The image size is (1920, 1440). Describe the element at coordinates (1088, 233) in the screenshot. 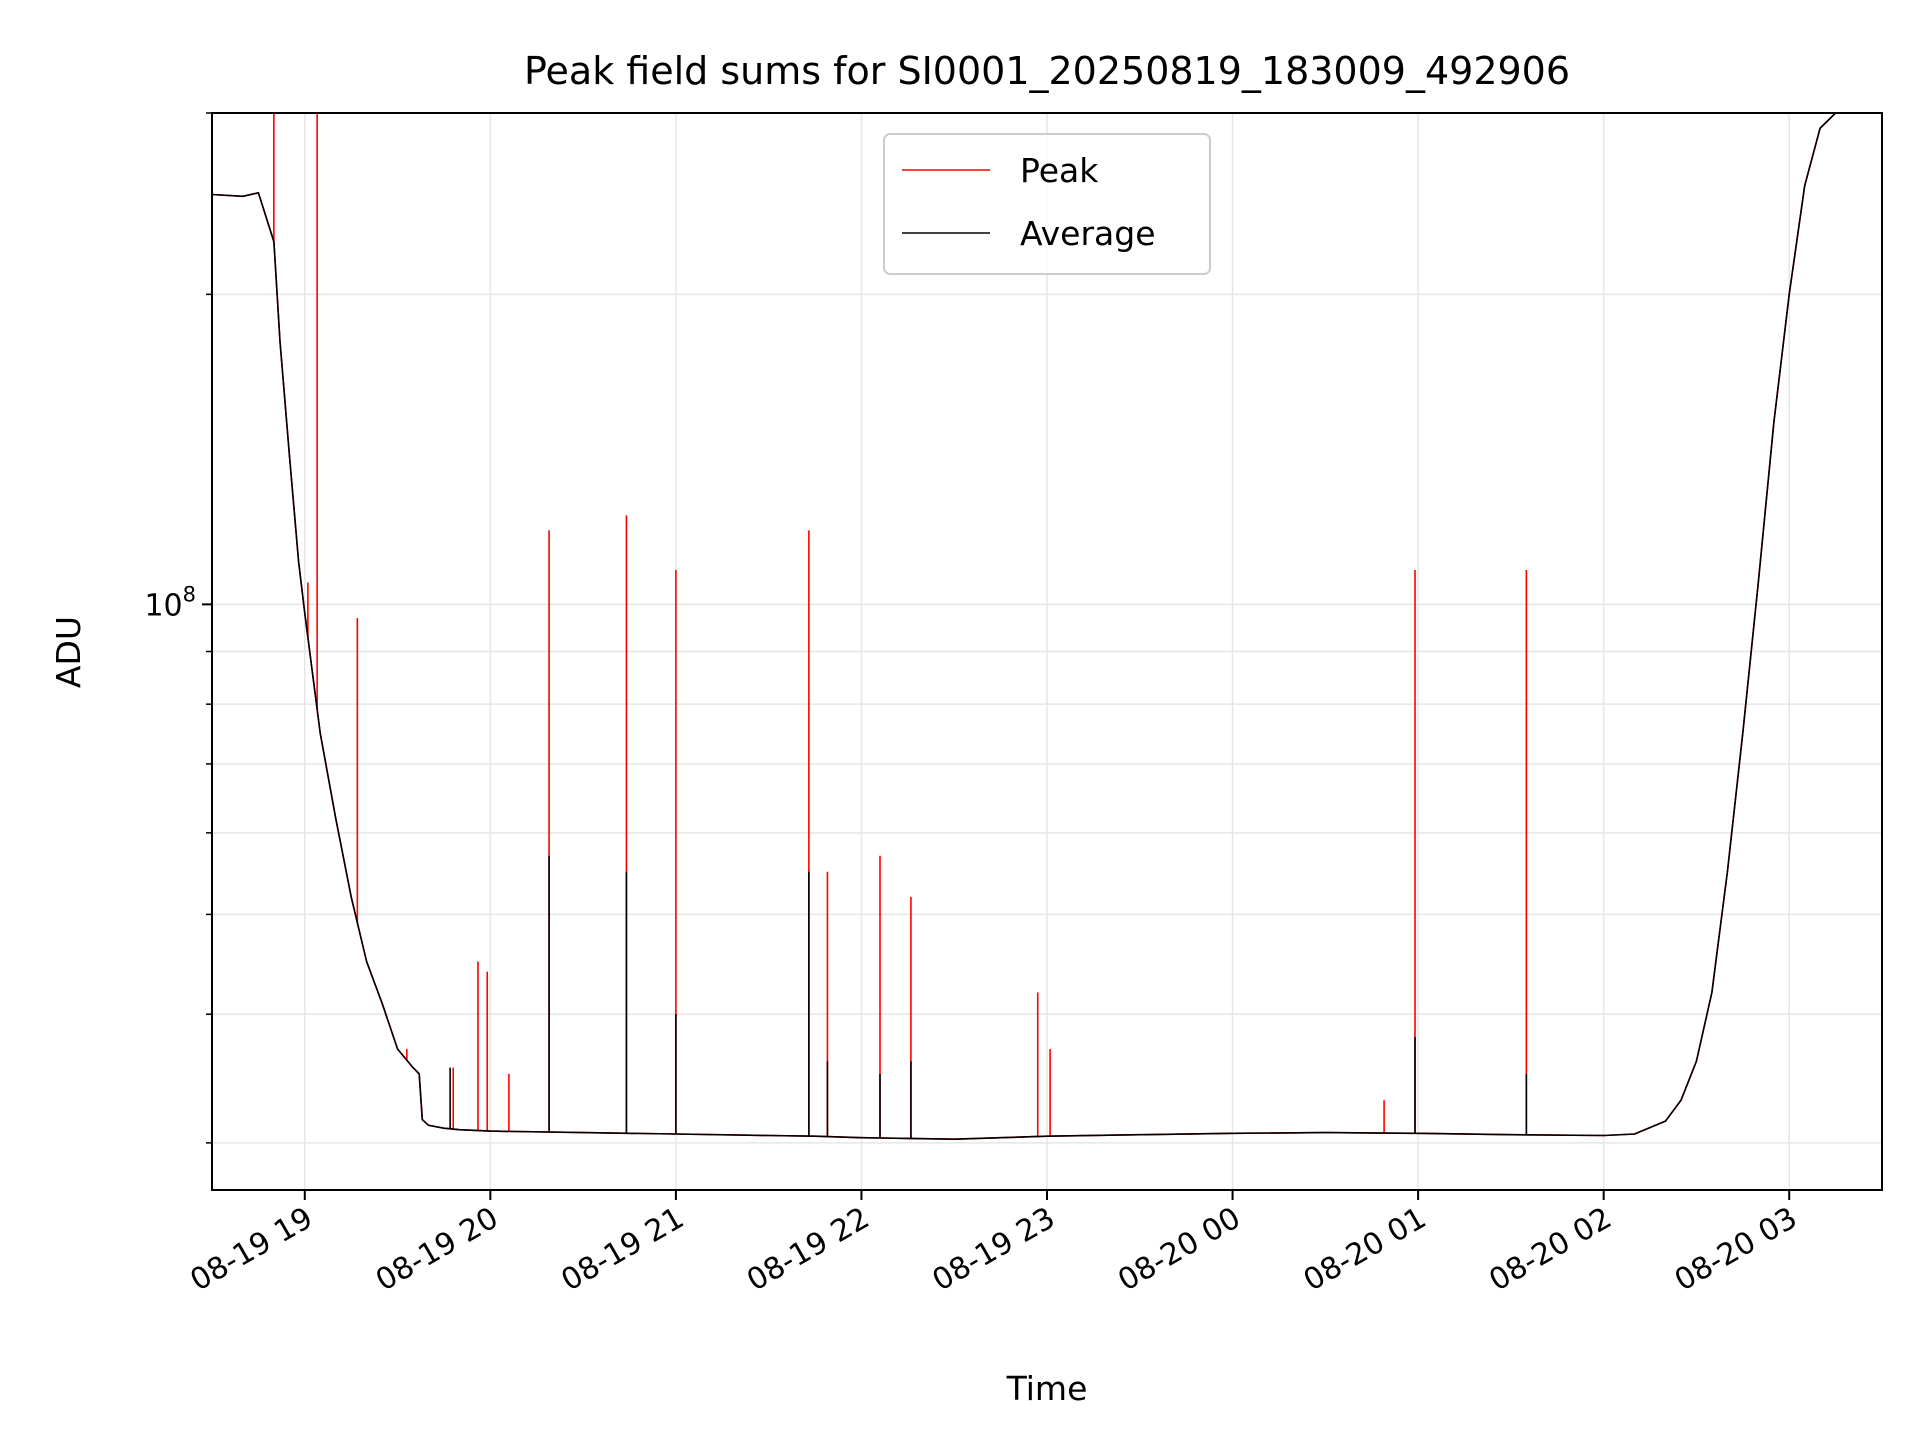

I see `legend-label-average: Average` at that location.